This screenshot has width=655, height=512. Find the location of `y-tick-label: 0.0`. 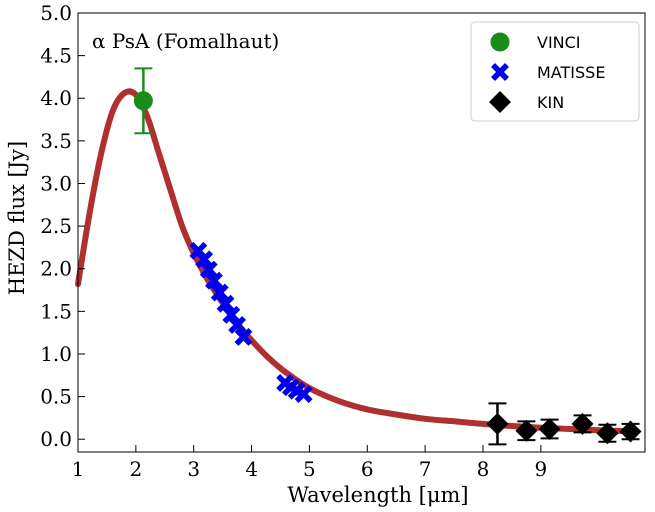

y-tick-label: 0.0 is located at coordinates (56, 439).